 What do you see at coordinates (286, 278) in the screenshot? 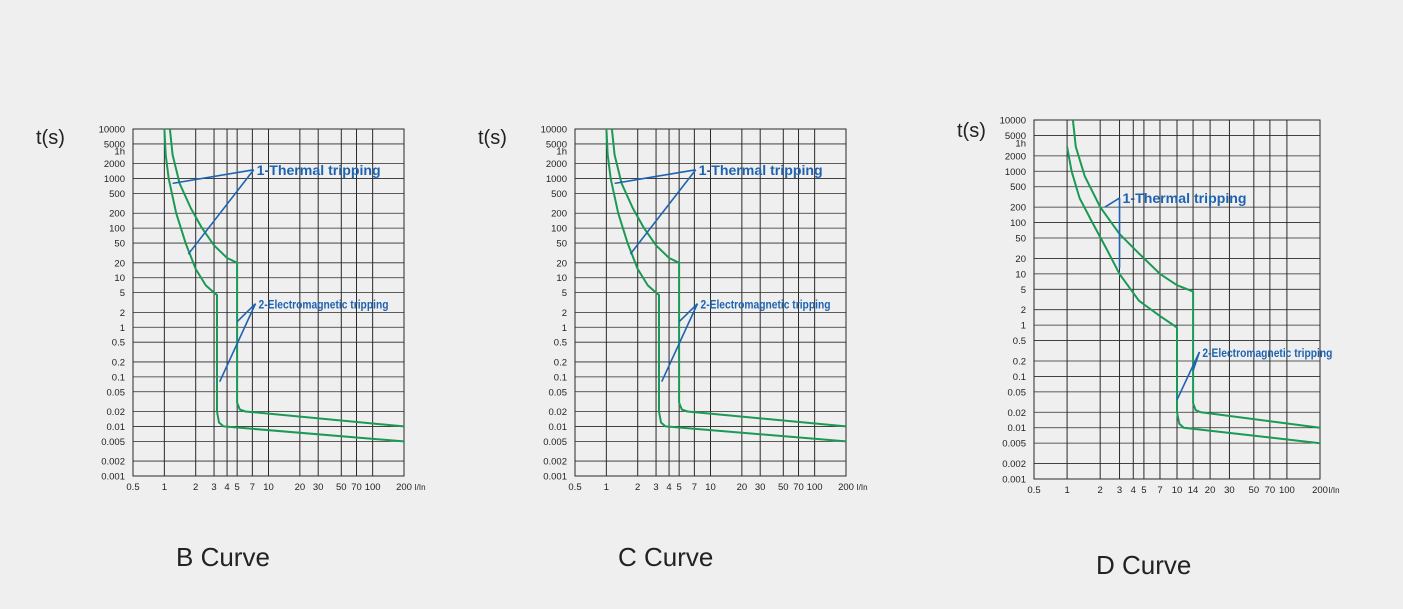
I see `trip-curve-upper` at bounding box center [286, 278].